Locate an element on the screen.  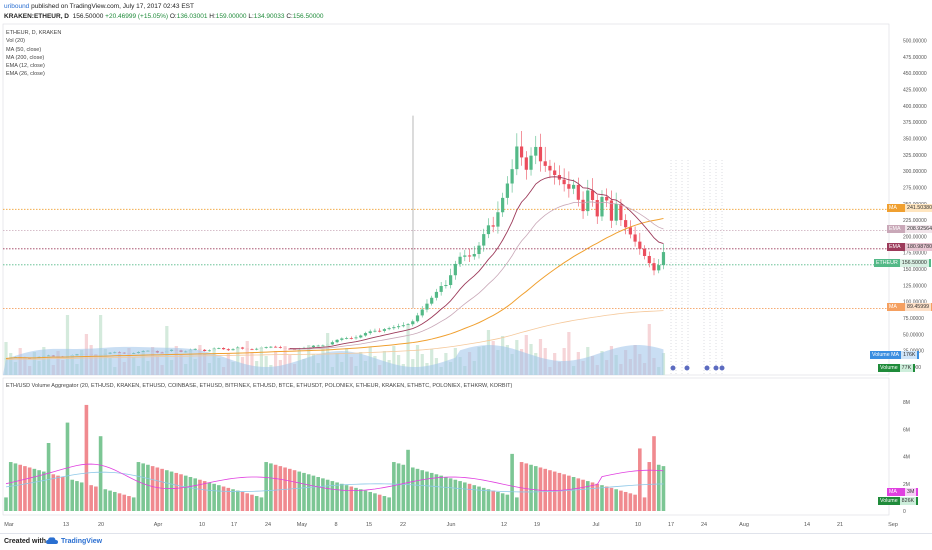
price-axis-tick: 125.00000 is located at coordinates (915, 286).